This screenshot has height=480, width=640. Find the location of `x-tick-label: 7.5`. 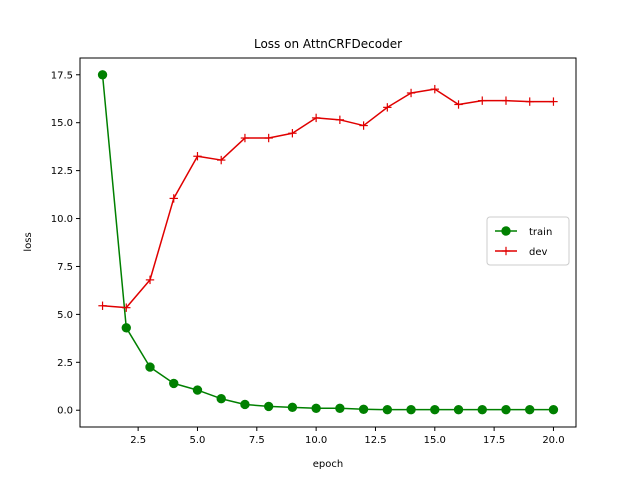

x-tick-label: 7.5 is located at coordinates (257, 440).